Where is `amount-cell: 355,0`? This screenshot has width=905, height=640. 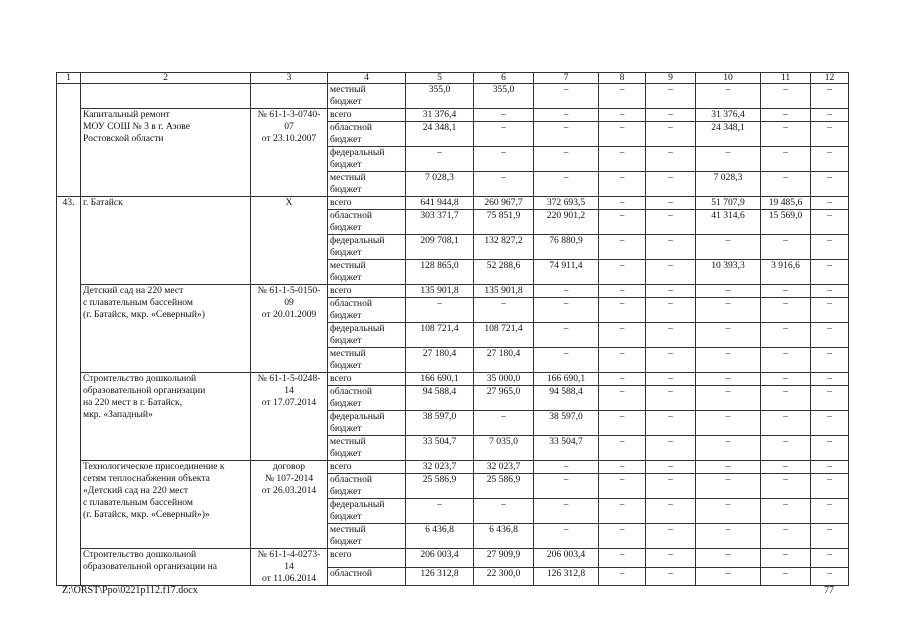
amount-cell: 355,0 is located at coordinates (503, 96).